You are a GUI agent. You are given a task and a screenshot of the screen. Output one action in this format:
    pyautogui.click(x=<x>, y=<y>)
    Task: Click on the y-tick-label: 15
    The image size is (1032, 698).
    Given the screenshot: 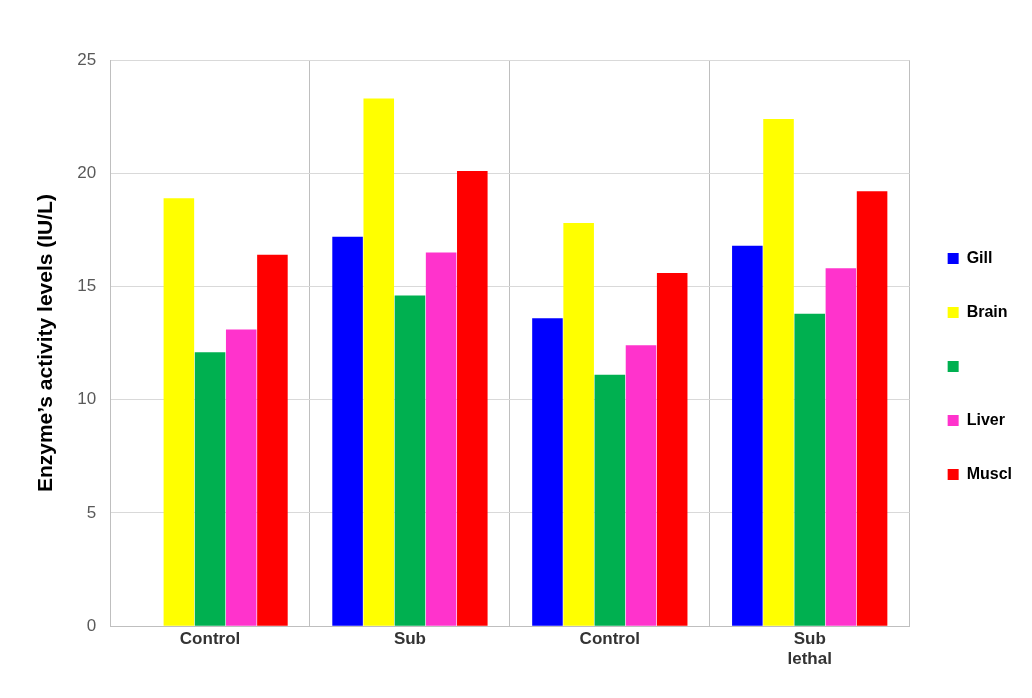 What is the action you would take?
    pyautogui.click(x=87, y=286)
    